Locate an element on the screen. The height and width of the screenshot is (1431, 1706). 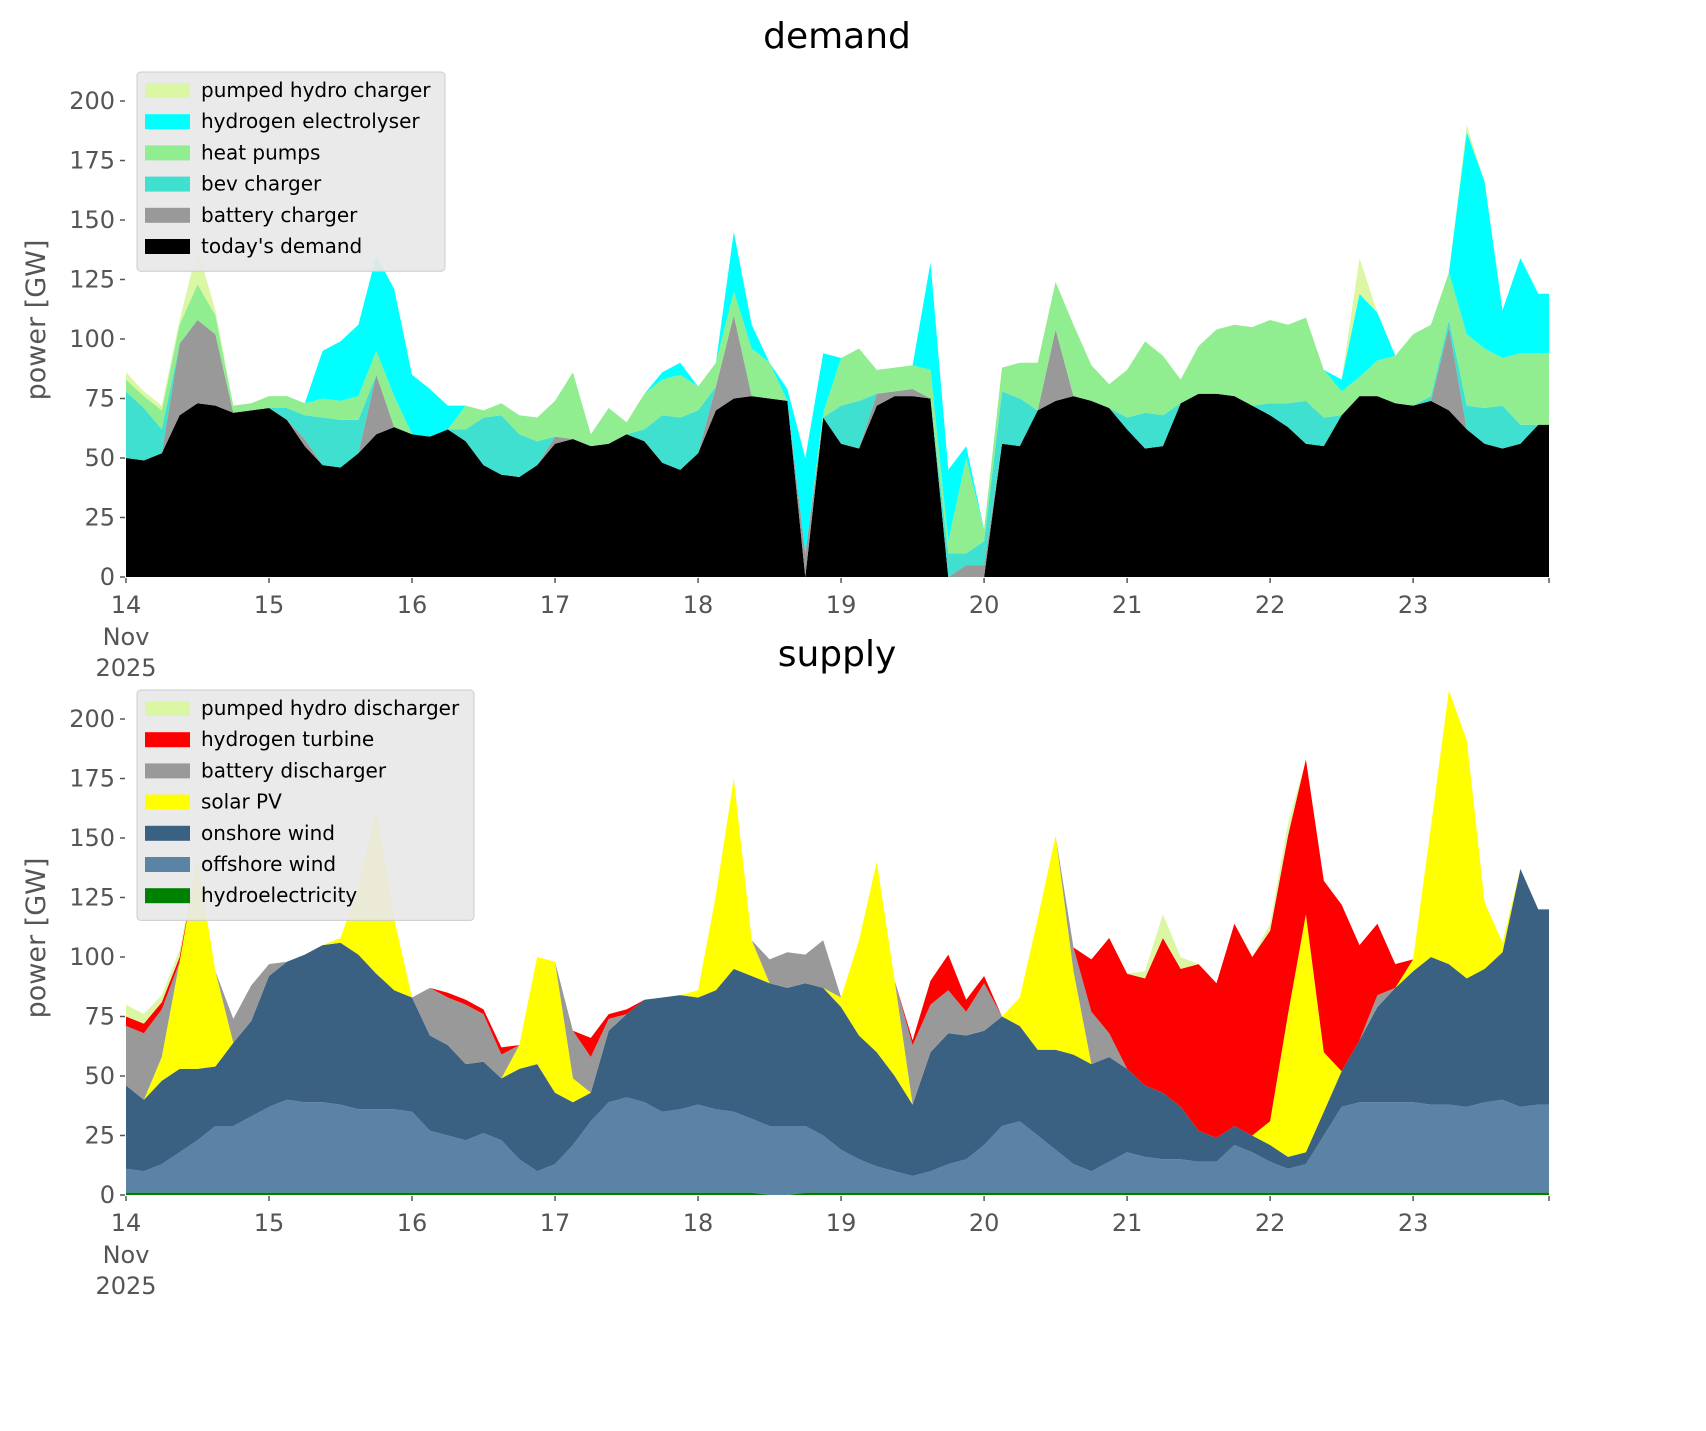
supply-x-tick-sublabel: 2025 is located at coordinates (125, 1286).